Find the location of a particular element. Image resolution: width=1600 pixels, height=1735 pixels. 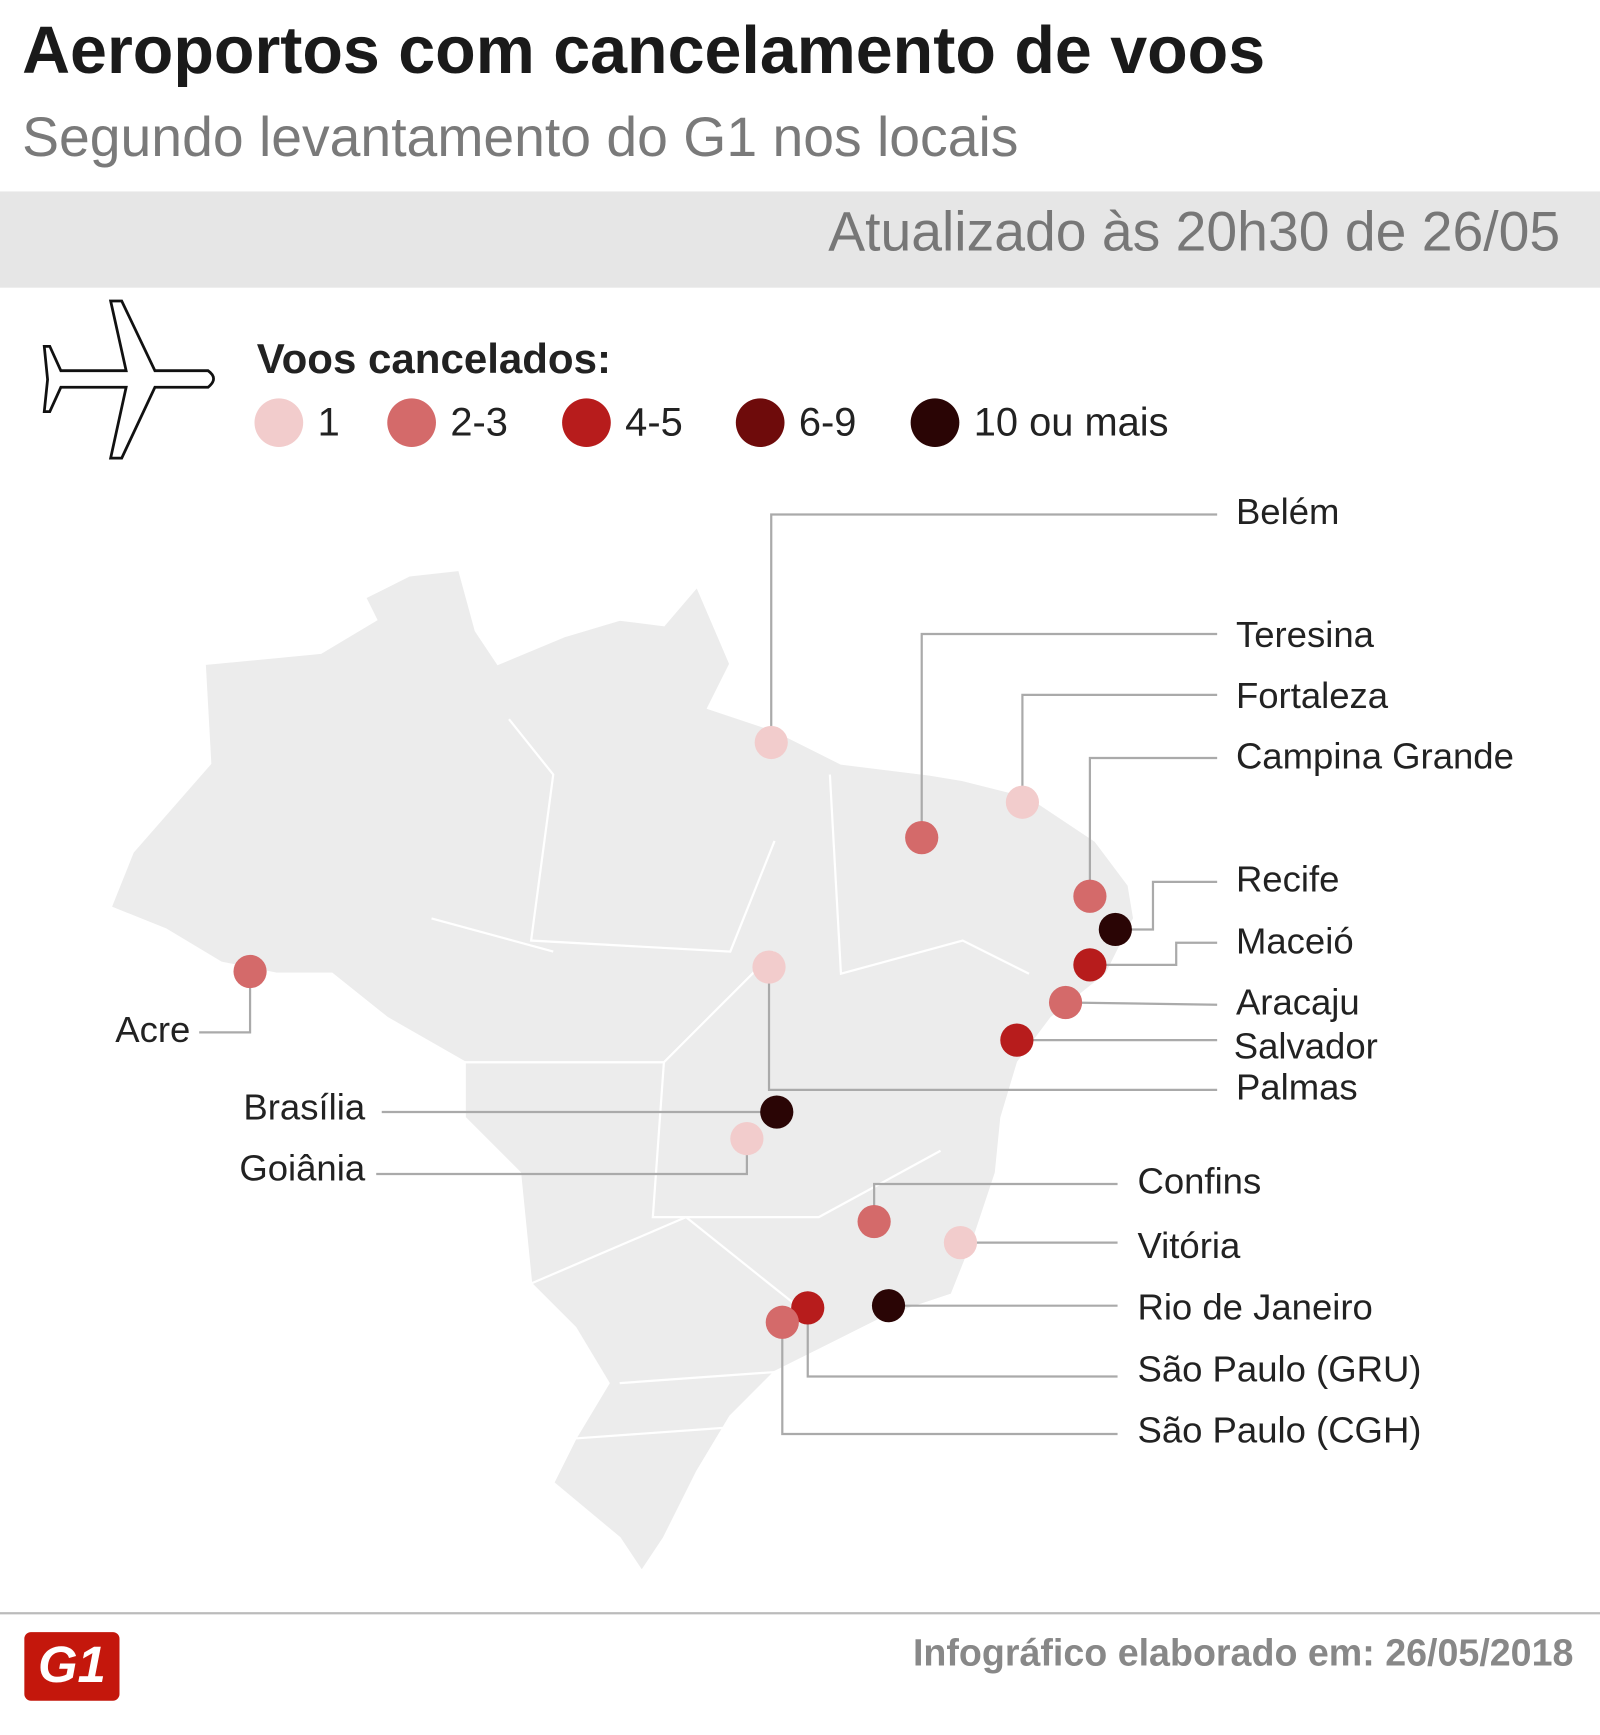

airport-label: Rio de Janeiro is located at coordinates (1254, 1307).